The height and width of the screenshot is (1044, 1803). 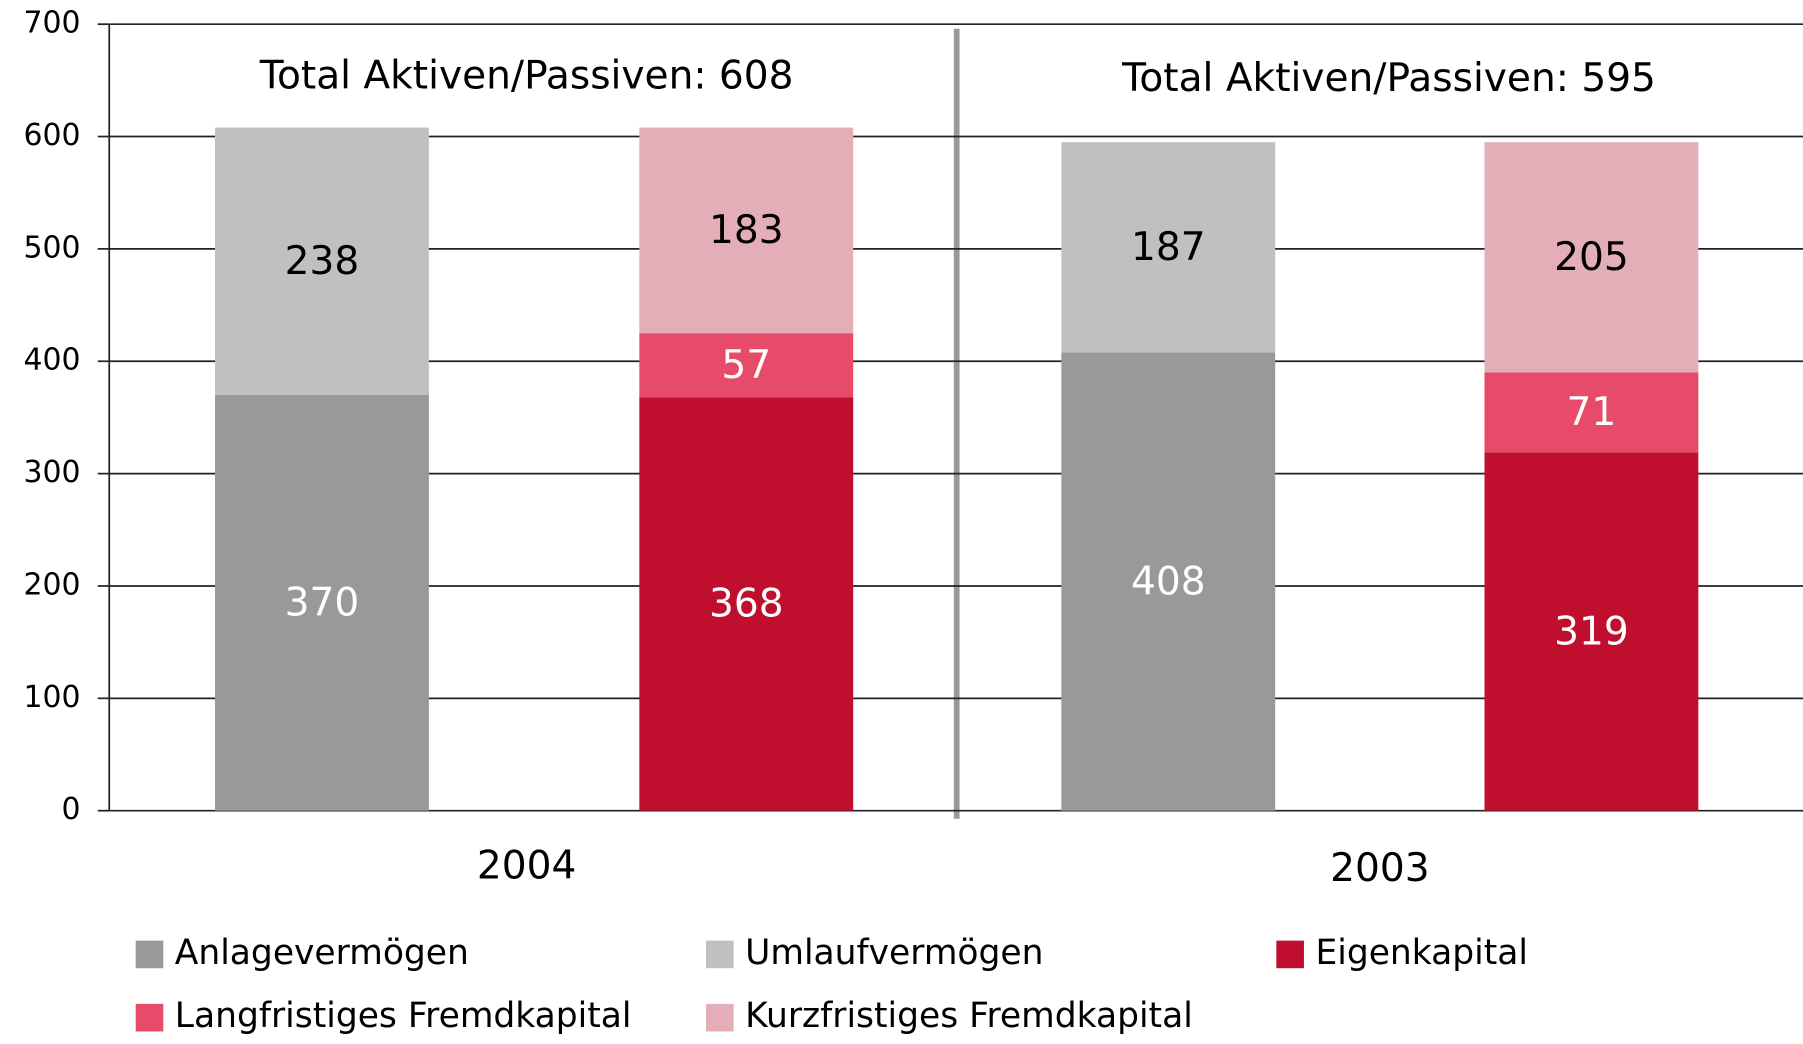 I want to click on legend-label: Eigenkapital, so click(x=1421, y=953).